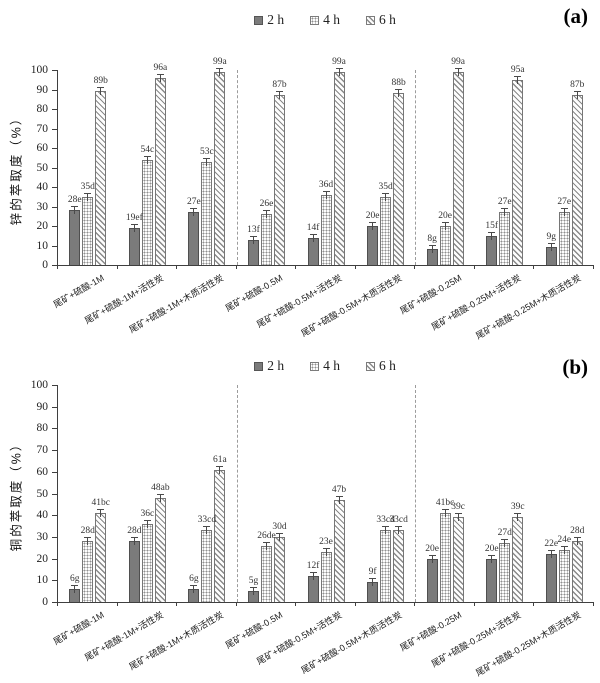 This screenshot has height=683, width=600. I want to click on bar-2h: 22e, so click(551, 570).